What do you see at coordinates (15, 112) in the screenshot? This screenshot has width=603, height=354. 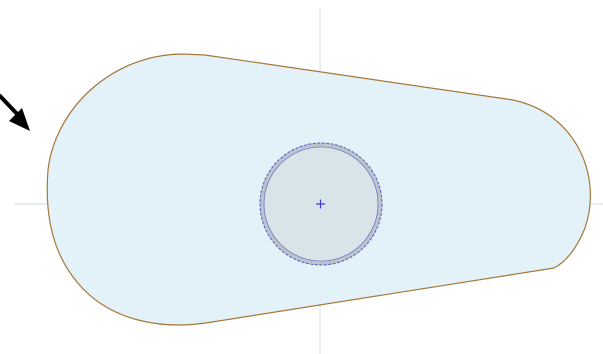 I see `arrow-icon` at bounding box center [15, 112].